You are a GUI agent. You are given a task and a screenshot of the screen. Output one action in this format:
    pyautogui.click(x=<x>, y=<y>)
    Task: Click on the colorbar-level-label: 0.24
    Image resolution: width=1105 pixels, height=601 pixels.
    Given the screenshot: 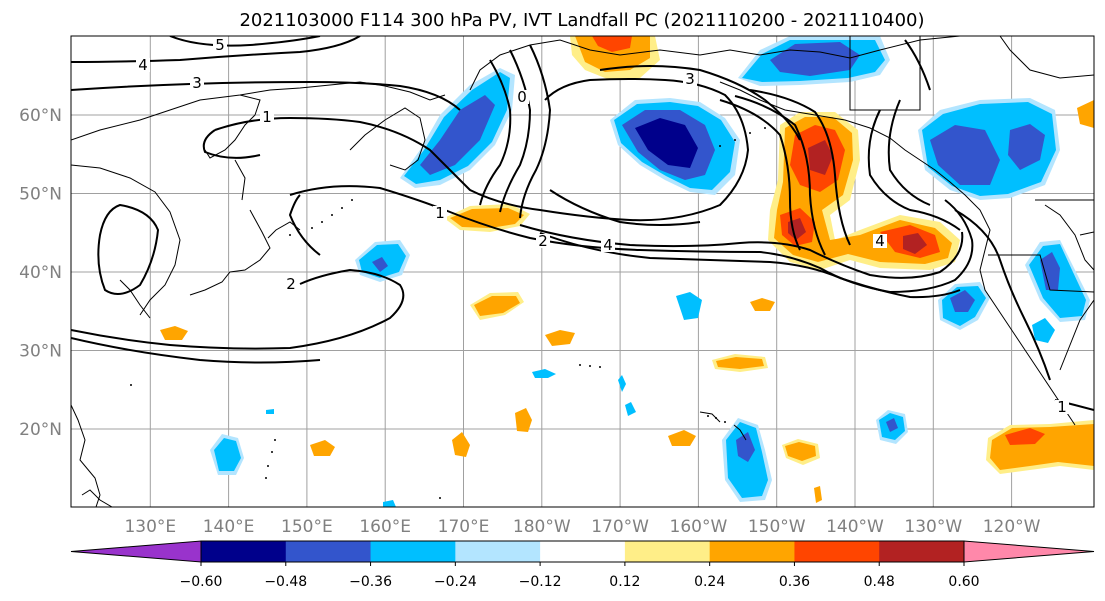 What is the action you would take?
    pyautogui.click(x=709, y=582)
    